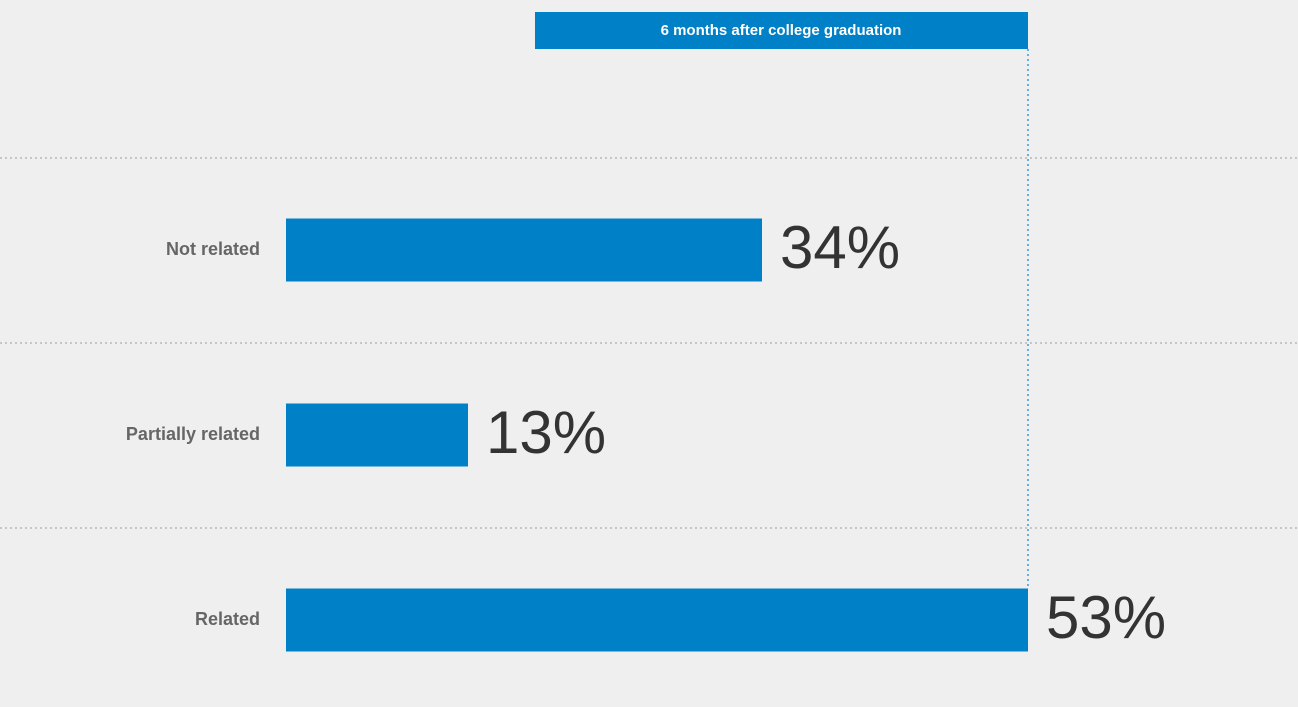 This screenshot has height=707, width=1298. Describe the element at coordinates (193, 434) in the screenshot. I see `category-label: Partially related` at that location.